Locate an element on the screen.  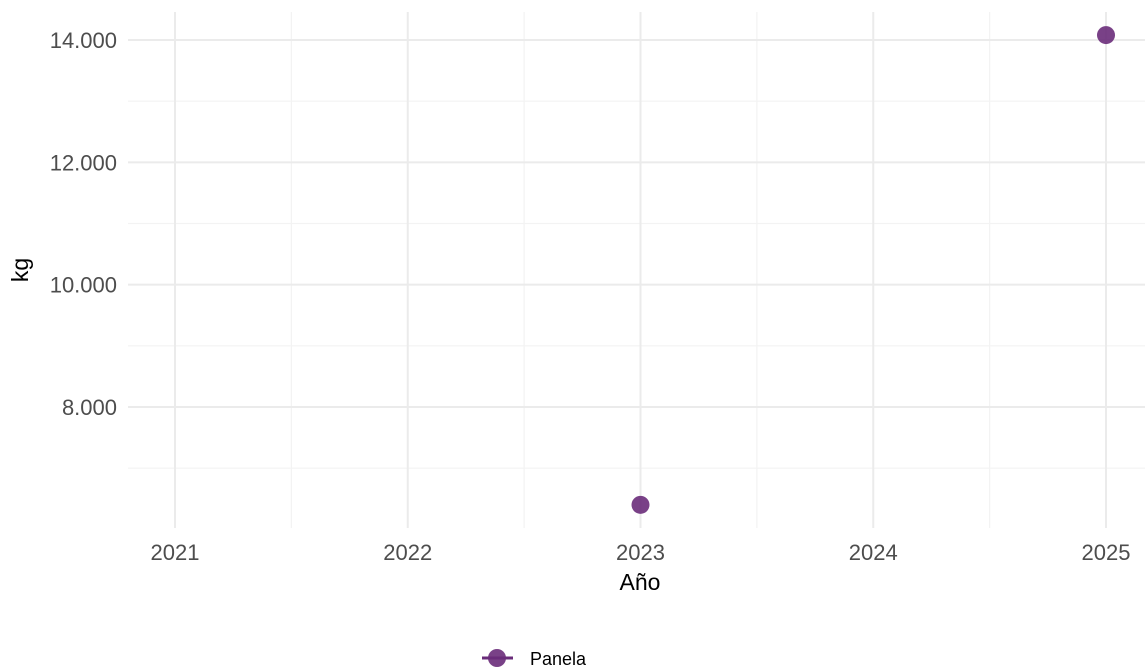
y-tick-label: 10.000 is located at coordinates (83, 285).